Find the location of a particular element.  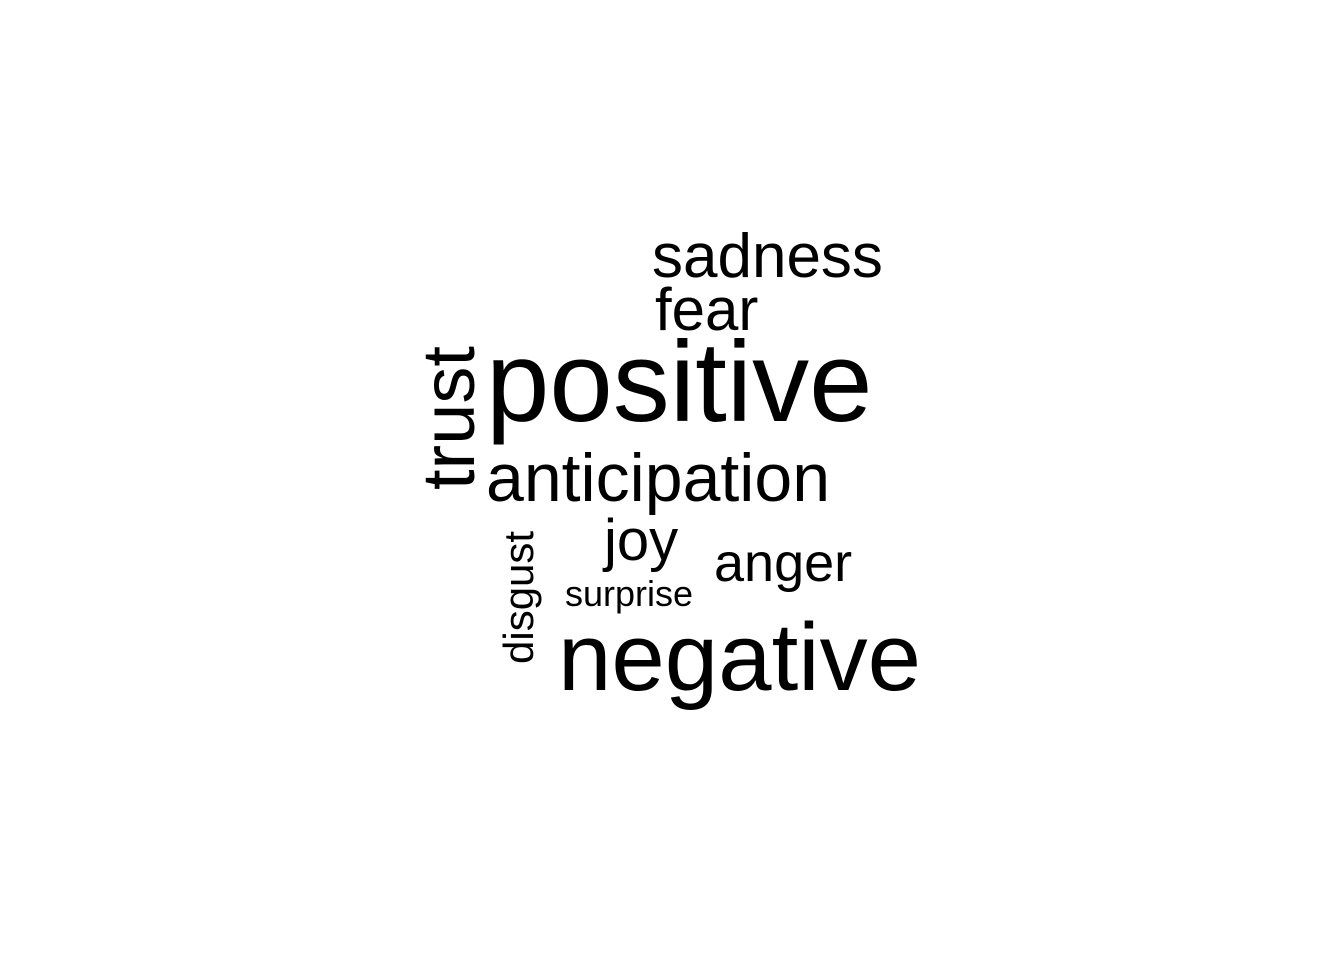

word-trust: trust is located at coordinates (448, 418).